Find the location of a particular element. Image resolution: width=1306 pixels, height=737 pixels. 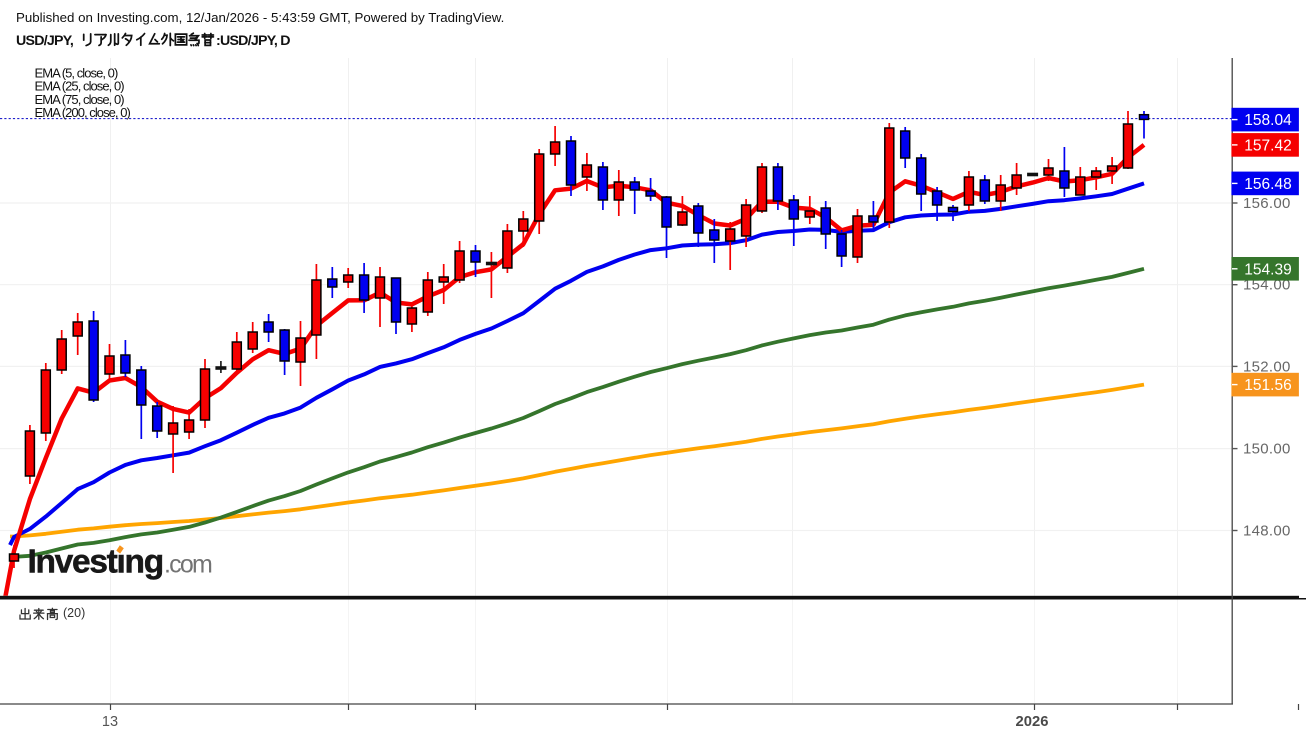

svg-text: USD/JPY, is located at coordinates (44, 41).